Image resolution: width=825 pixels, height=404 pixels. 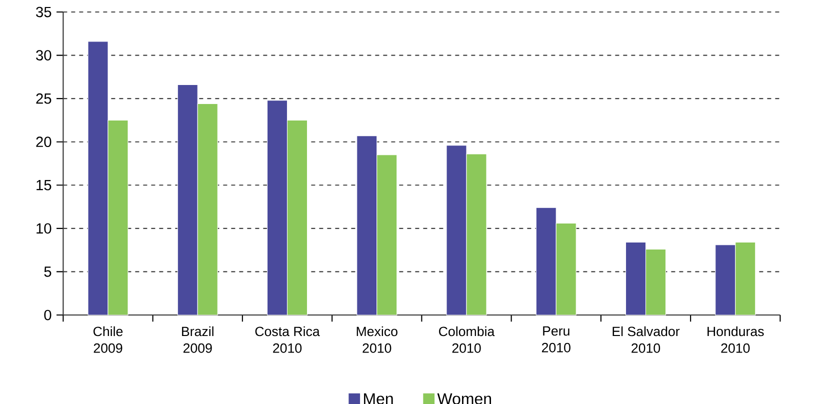 I want to click on y-tick-label: 20, so click(x=44, y=142).